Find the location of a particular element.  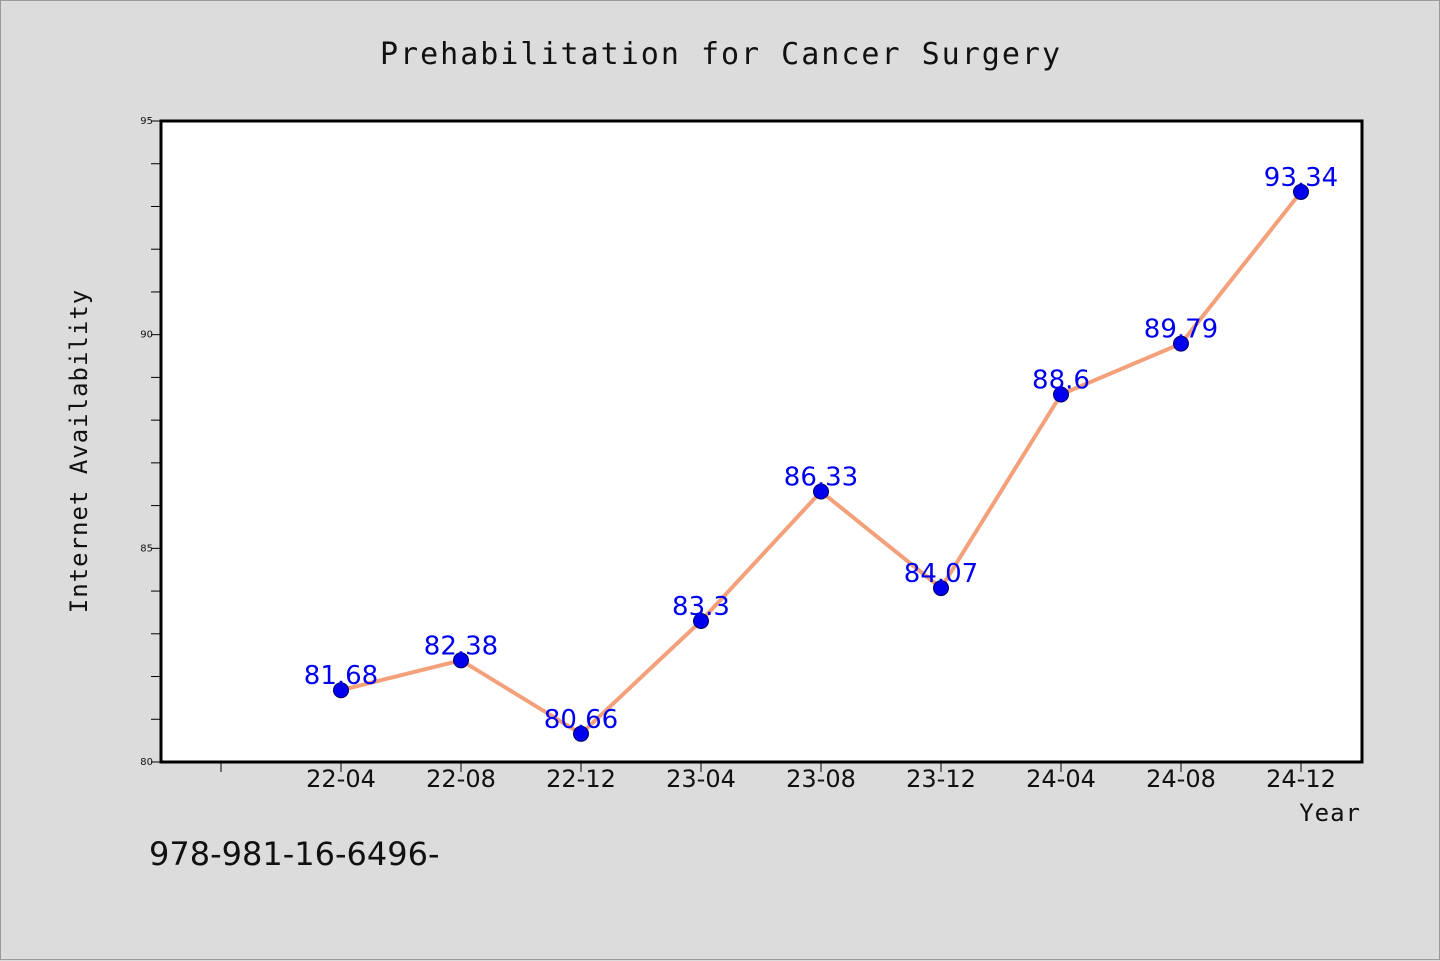

data-label: 82.38 is located at coordinates (461, 646).